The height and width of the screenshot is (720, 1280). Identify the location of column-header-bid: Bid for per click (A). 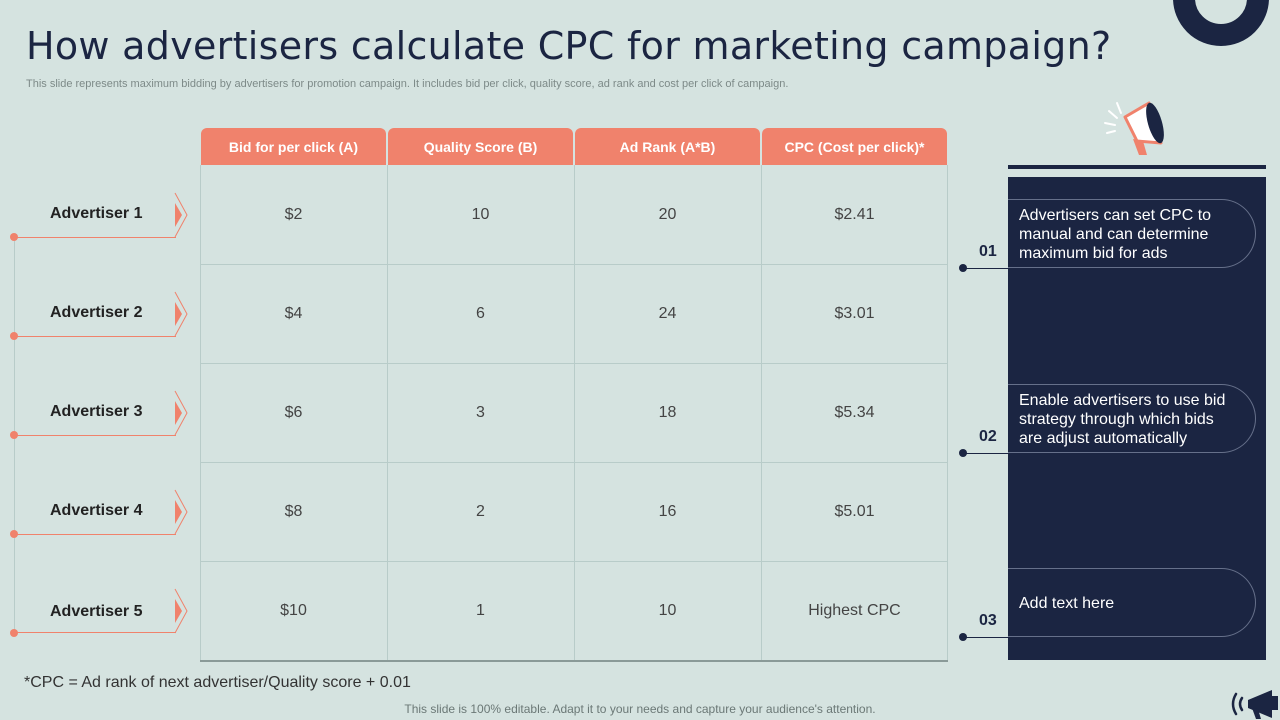
(293, 146).